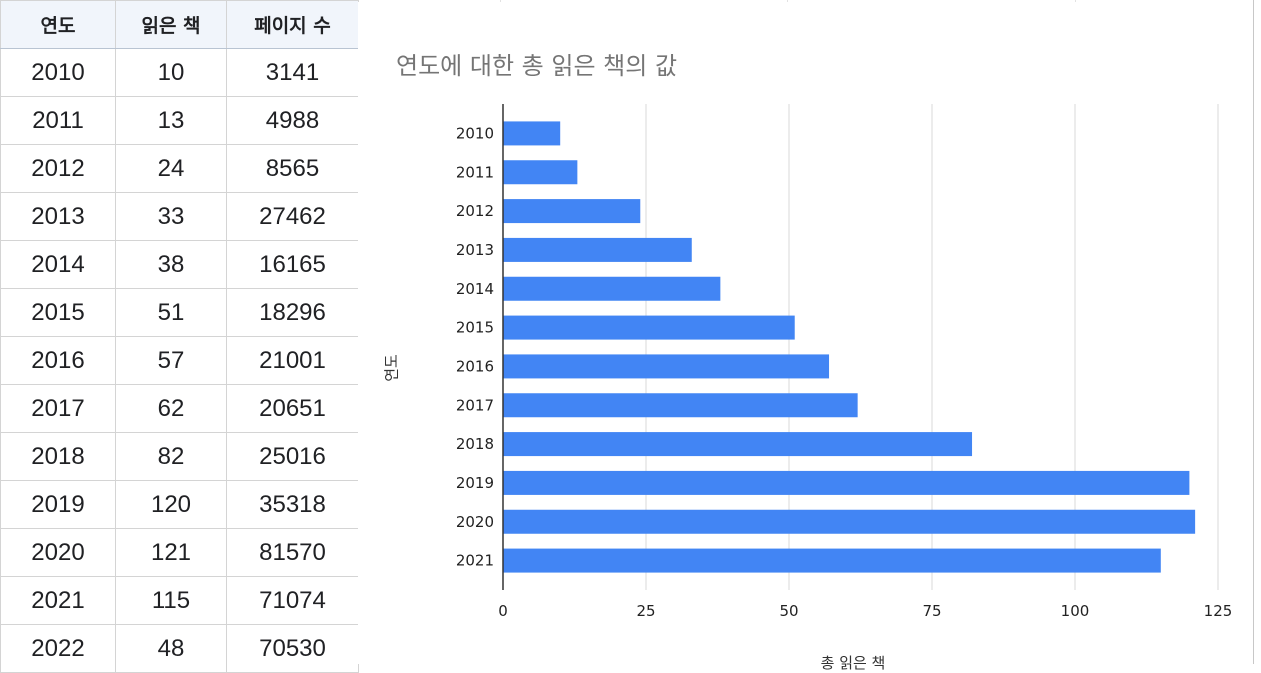 This screenshot has height=673, width=1261. Describe the element at coordinates (58, 24) in the screenshot. I see `header-year: 연도` at that location.